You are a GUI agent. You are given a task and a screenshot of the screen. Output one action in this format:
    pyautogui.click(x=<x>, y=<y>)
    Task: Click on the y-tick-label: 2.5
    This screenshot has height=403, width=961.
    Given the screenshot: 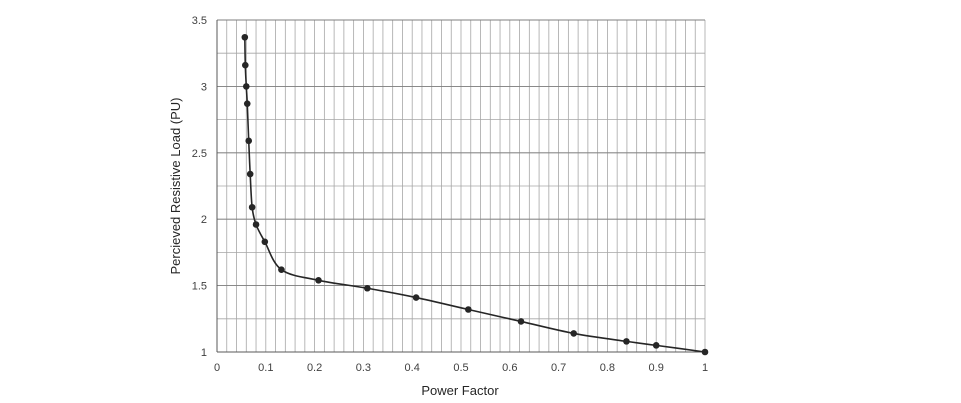 What is the action you would take?
    pyautogui.click(x=199, y=154)
    